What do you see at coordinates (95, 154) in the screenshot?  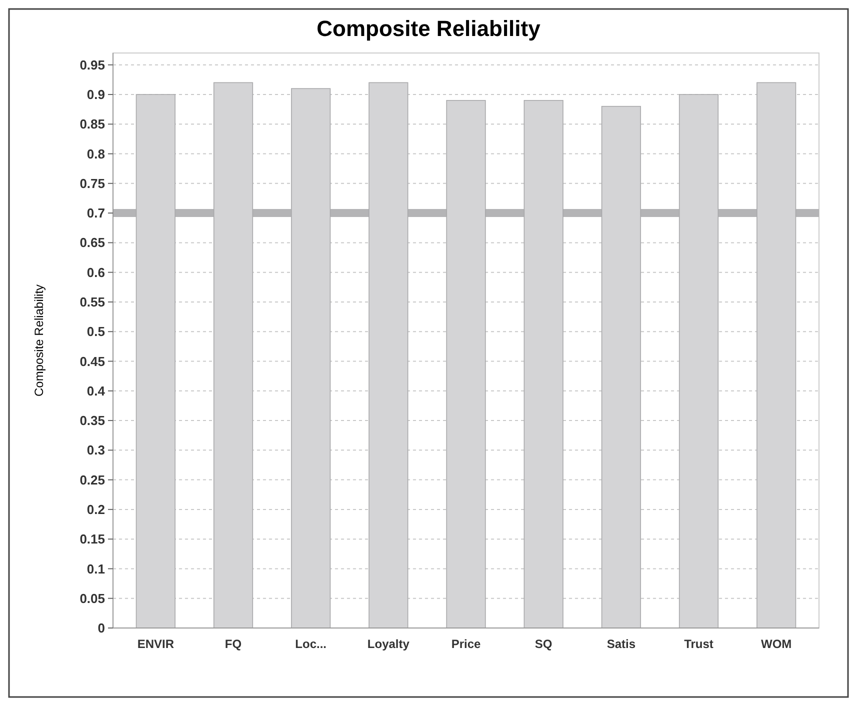 I see `y-tick-label: 0.8` at bounding box center [95, 154].